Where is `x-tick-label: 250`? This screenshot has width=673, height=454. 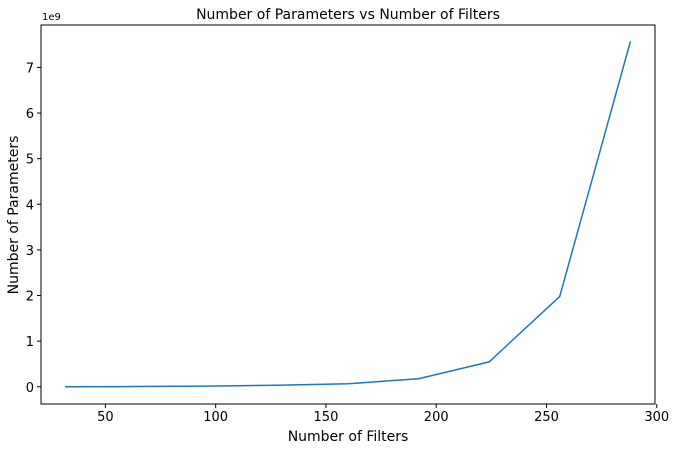 x-tick-label: 250 is located at coordinates (546, 417).